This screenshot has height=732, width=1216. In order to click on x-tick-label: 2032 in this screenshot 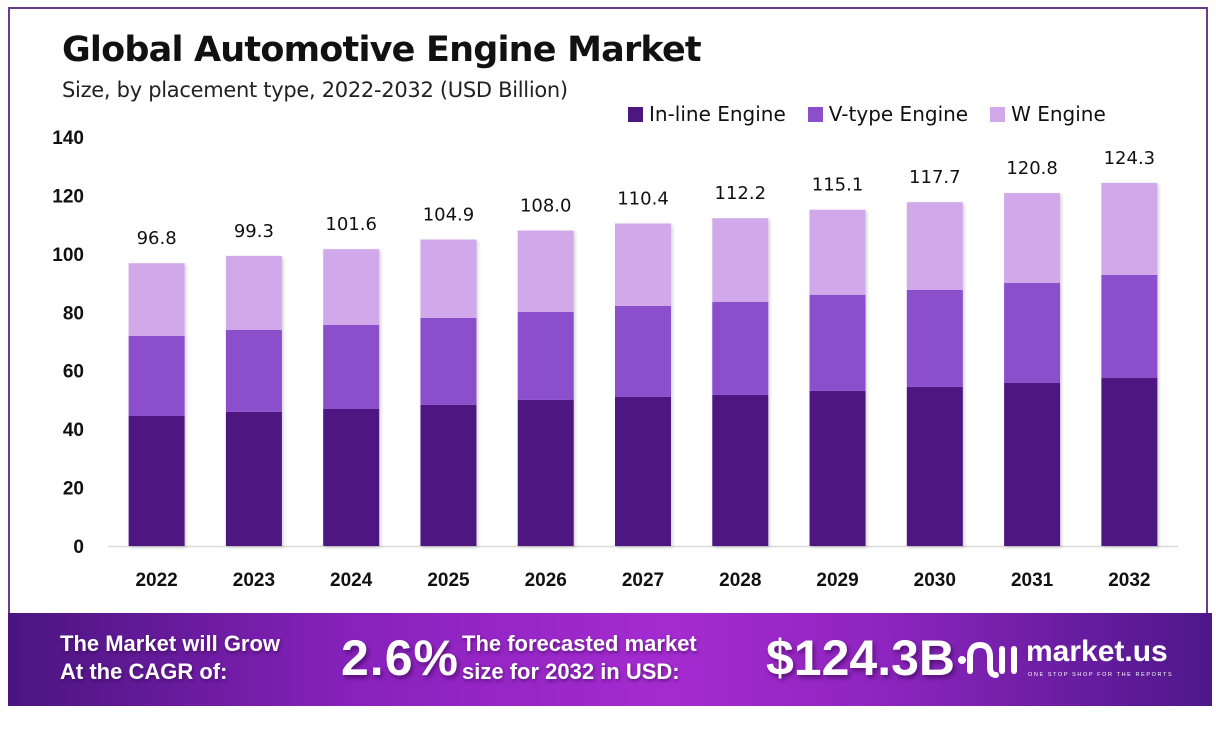, I will do `click(1129, 580)`.